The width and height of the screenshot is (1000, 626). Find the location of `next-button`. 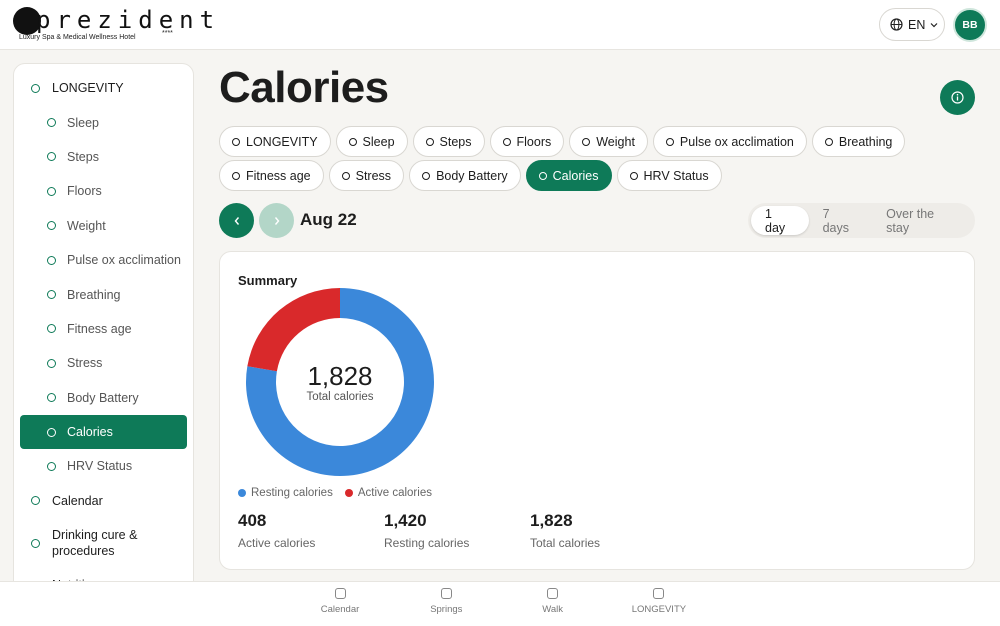

next-button is located at coordinates (276, 220).